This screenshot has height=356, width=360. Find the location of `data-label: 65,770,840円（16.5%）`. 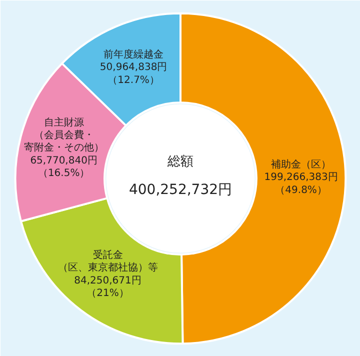

data-label: 65,770,840円（16.5%） is located at coordinates (64, 167).